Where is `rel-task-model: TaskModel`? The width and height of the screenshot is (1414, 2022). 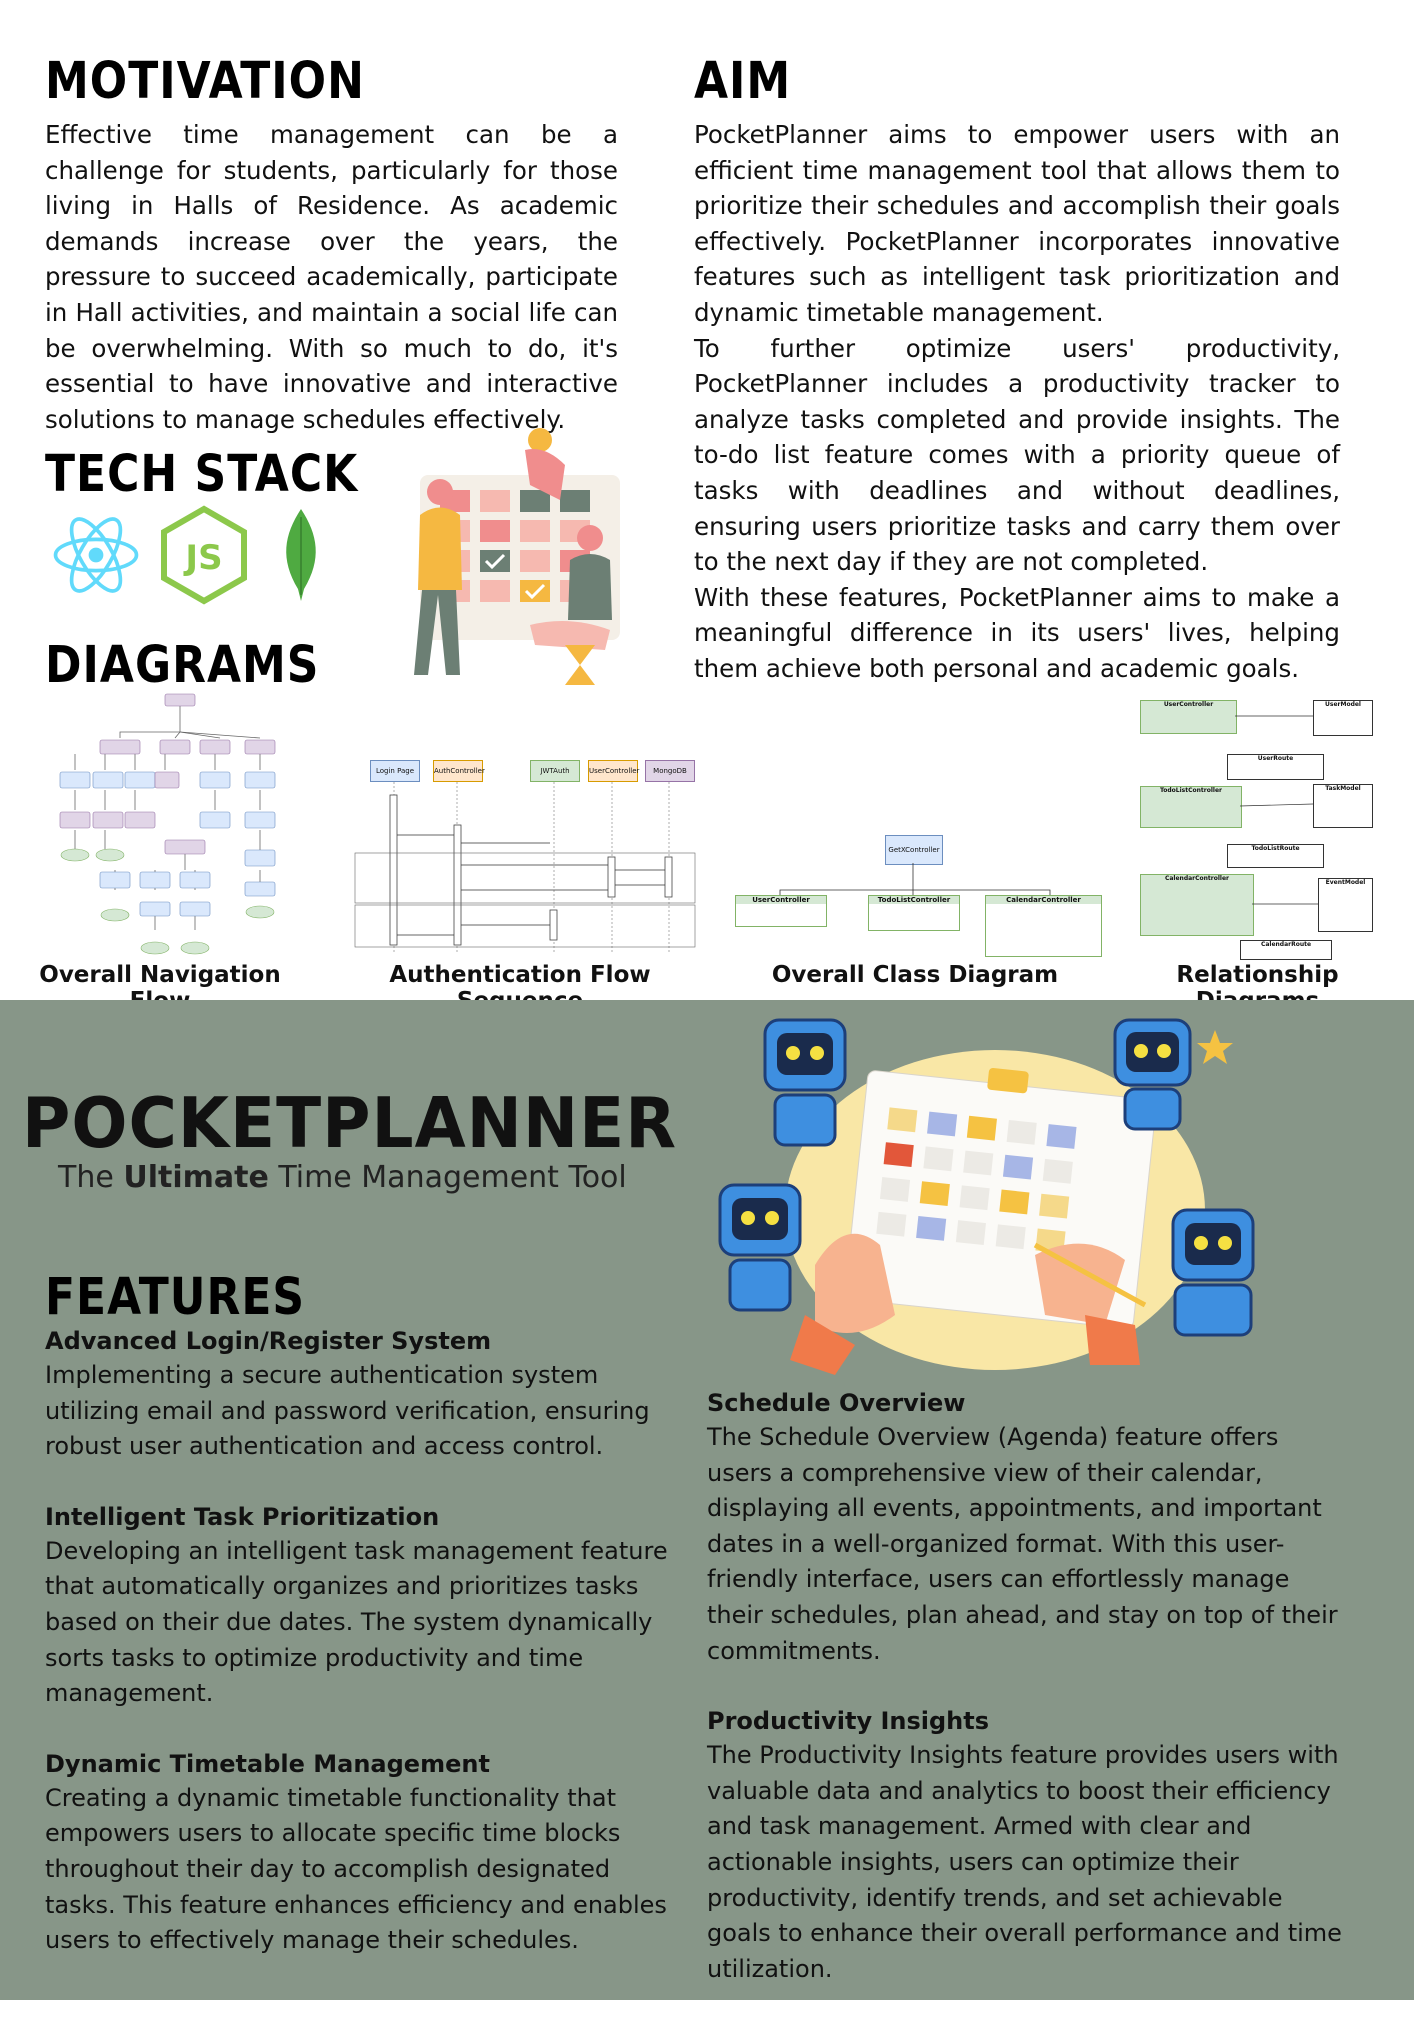 rel-task-model: TaskModel is located at coordinates (1343, 806).